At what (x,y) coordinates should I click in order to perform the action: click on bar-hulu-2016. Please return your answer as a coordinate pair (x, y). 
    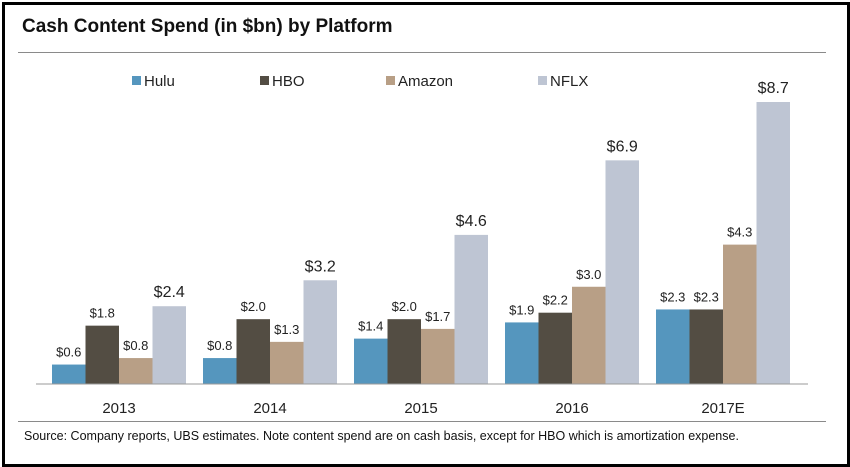
    Looking at the image, I should click on (522, 353).